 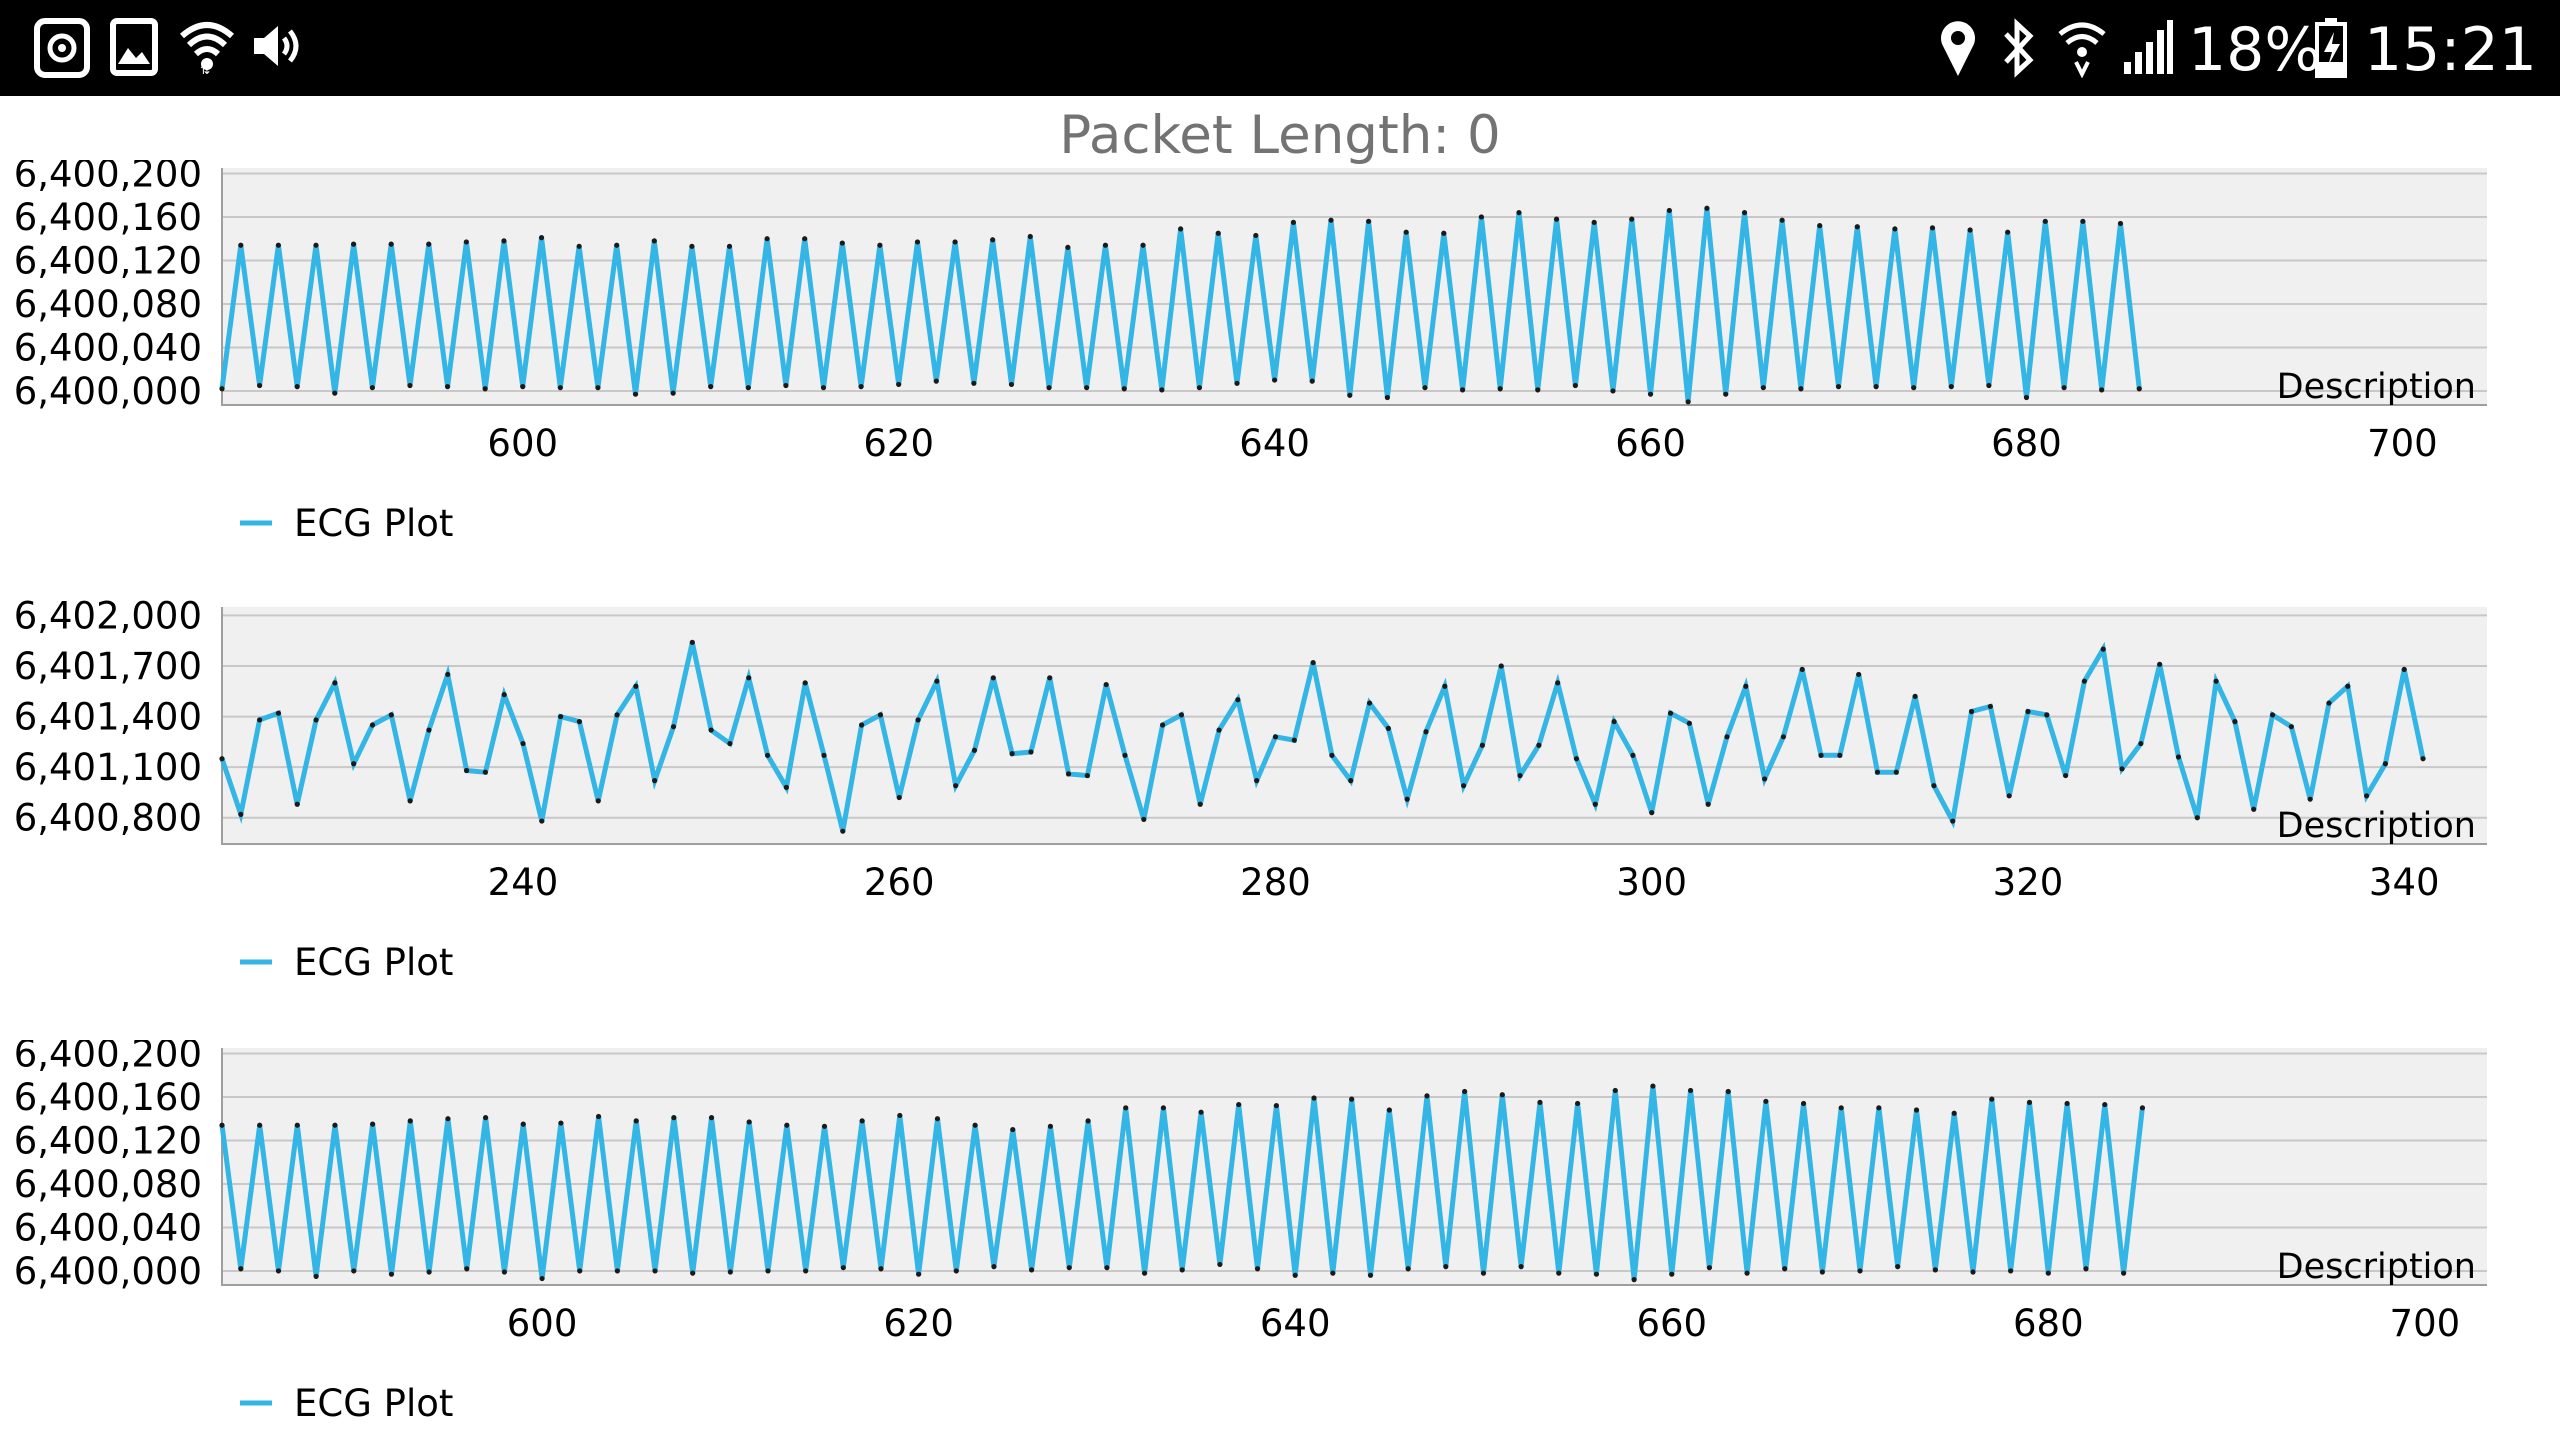 I want to click on x-tick-label: 640, so click(x=1295, y=1323).